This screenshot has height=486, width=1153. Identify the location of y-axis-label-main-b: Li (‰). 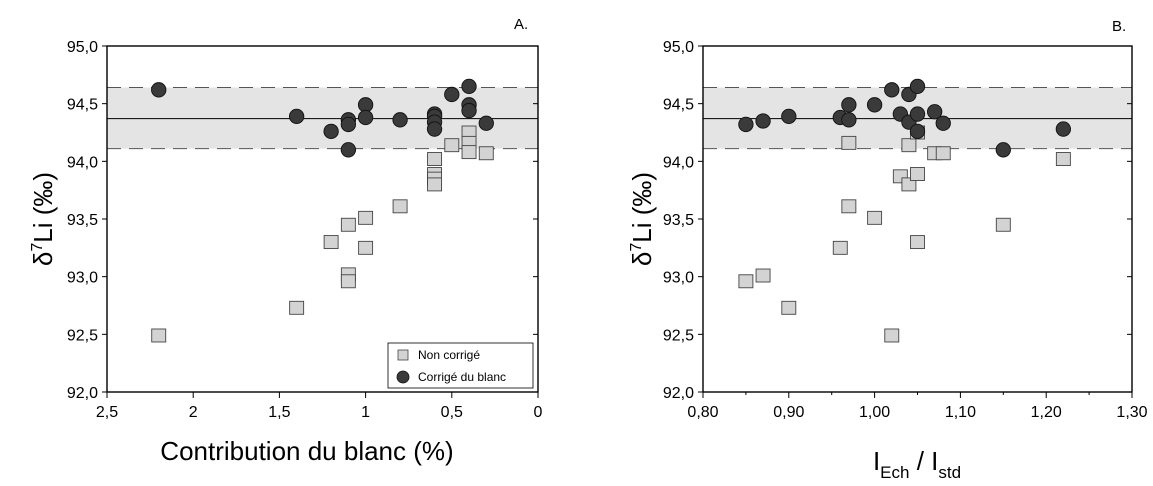
(642, 207).